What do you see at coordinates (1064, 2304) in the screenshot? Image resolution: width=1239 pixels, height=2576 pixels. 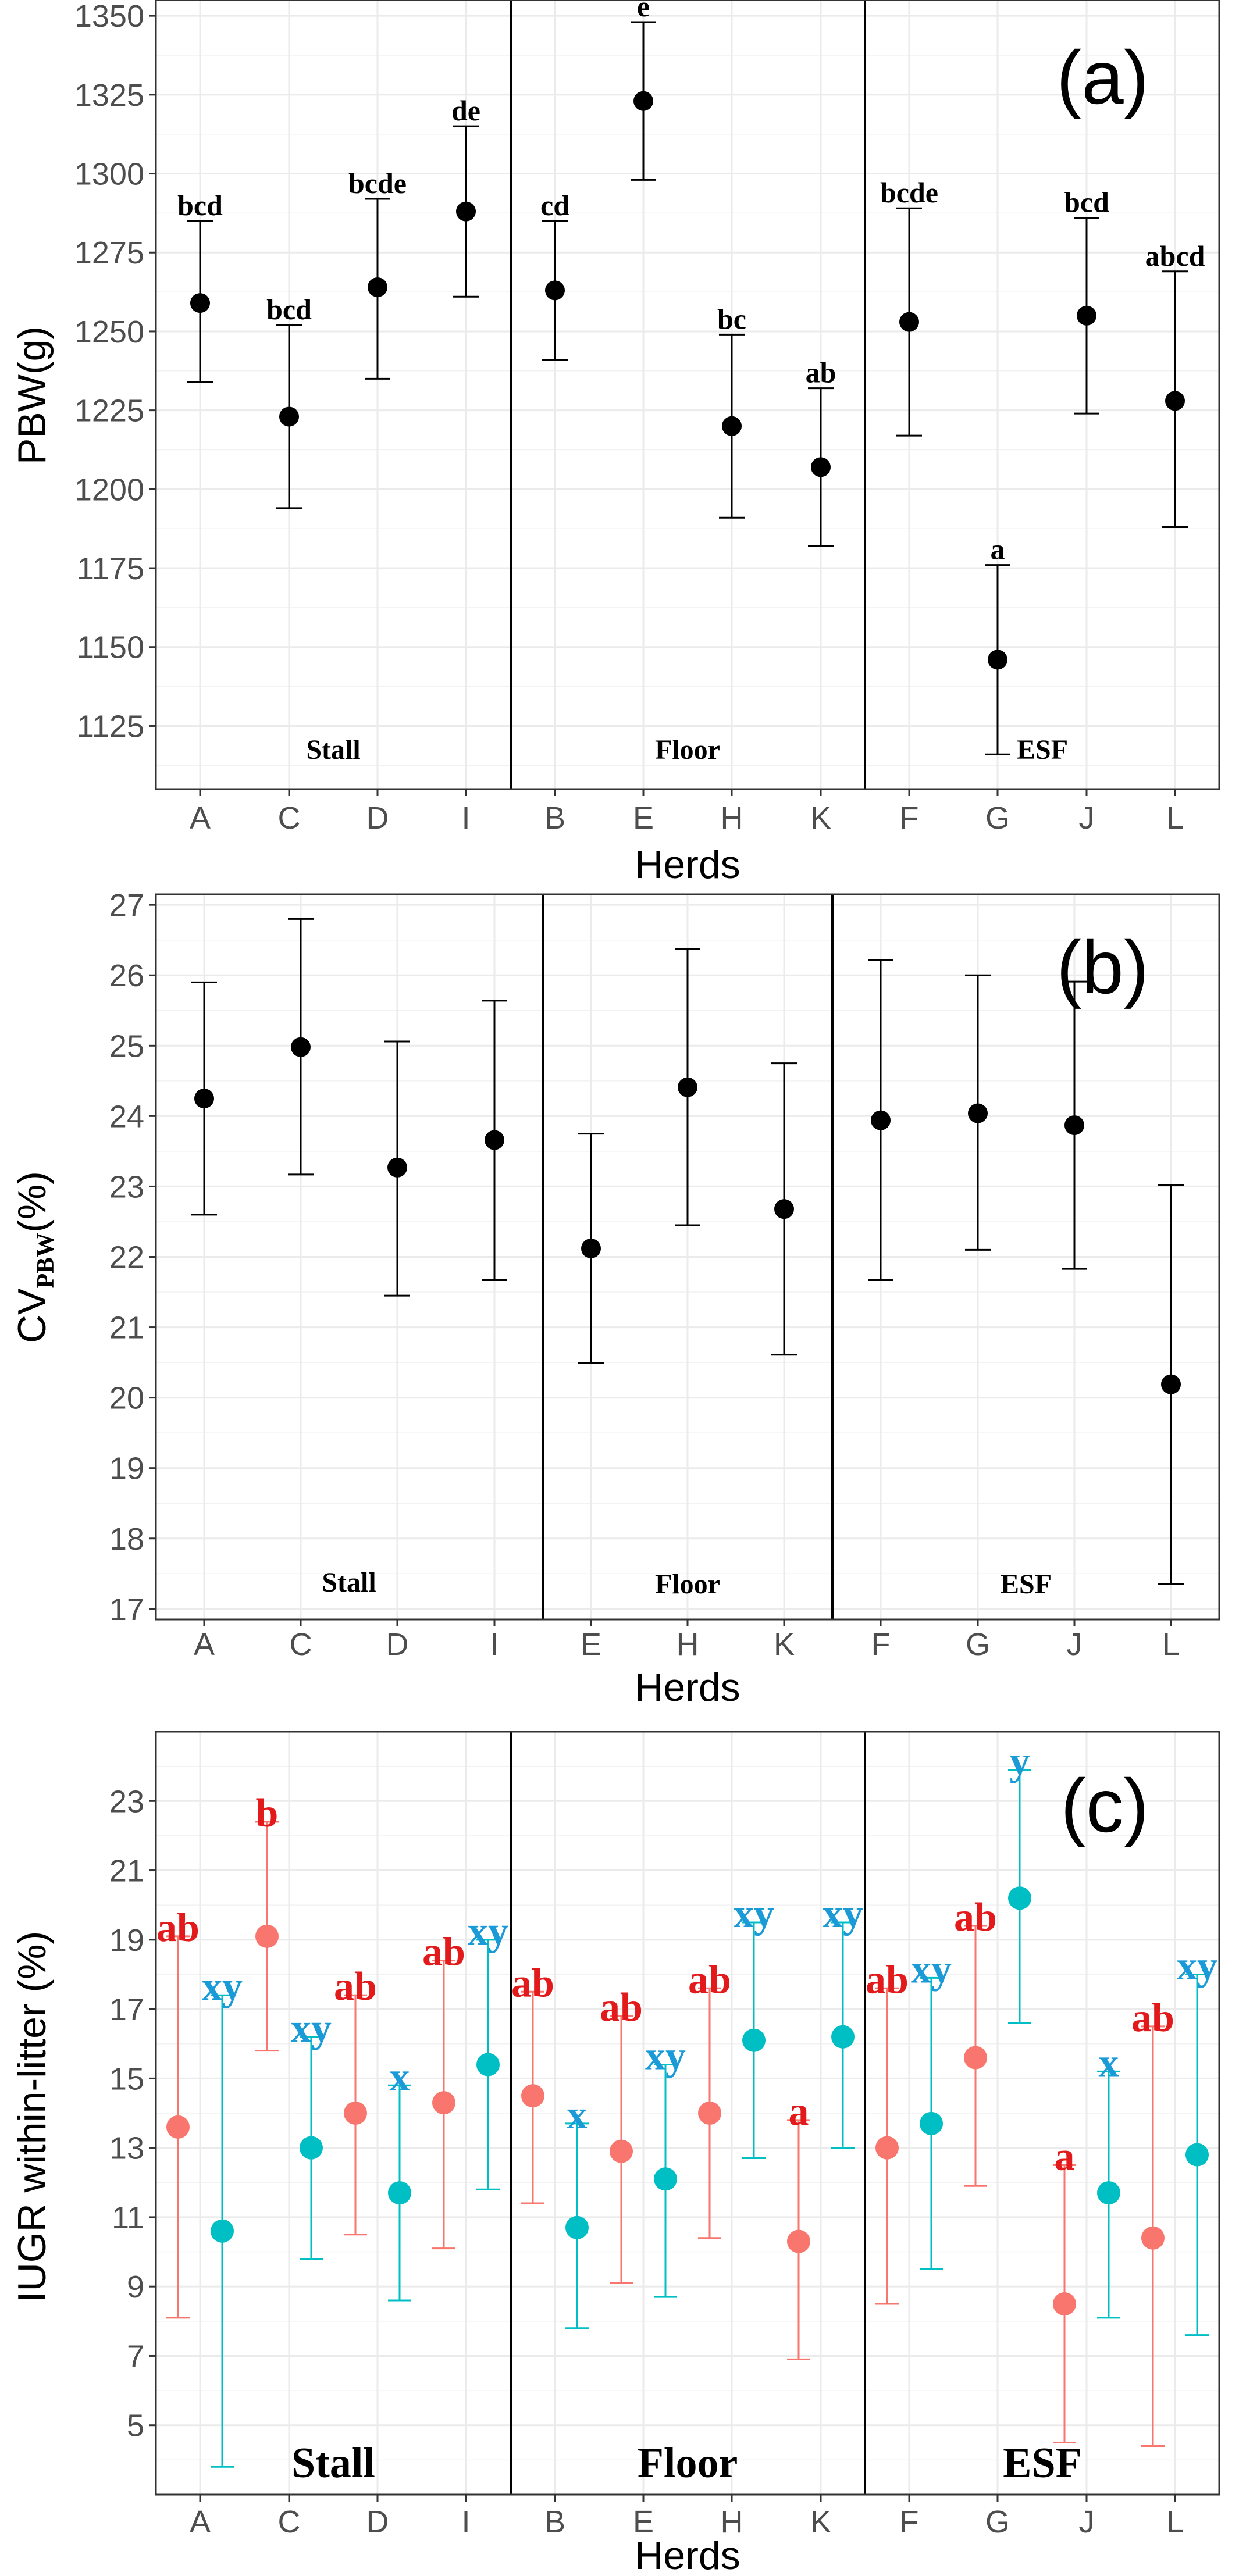 I see `point-red-J` at bounding box center [1064, 2304].